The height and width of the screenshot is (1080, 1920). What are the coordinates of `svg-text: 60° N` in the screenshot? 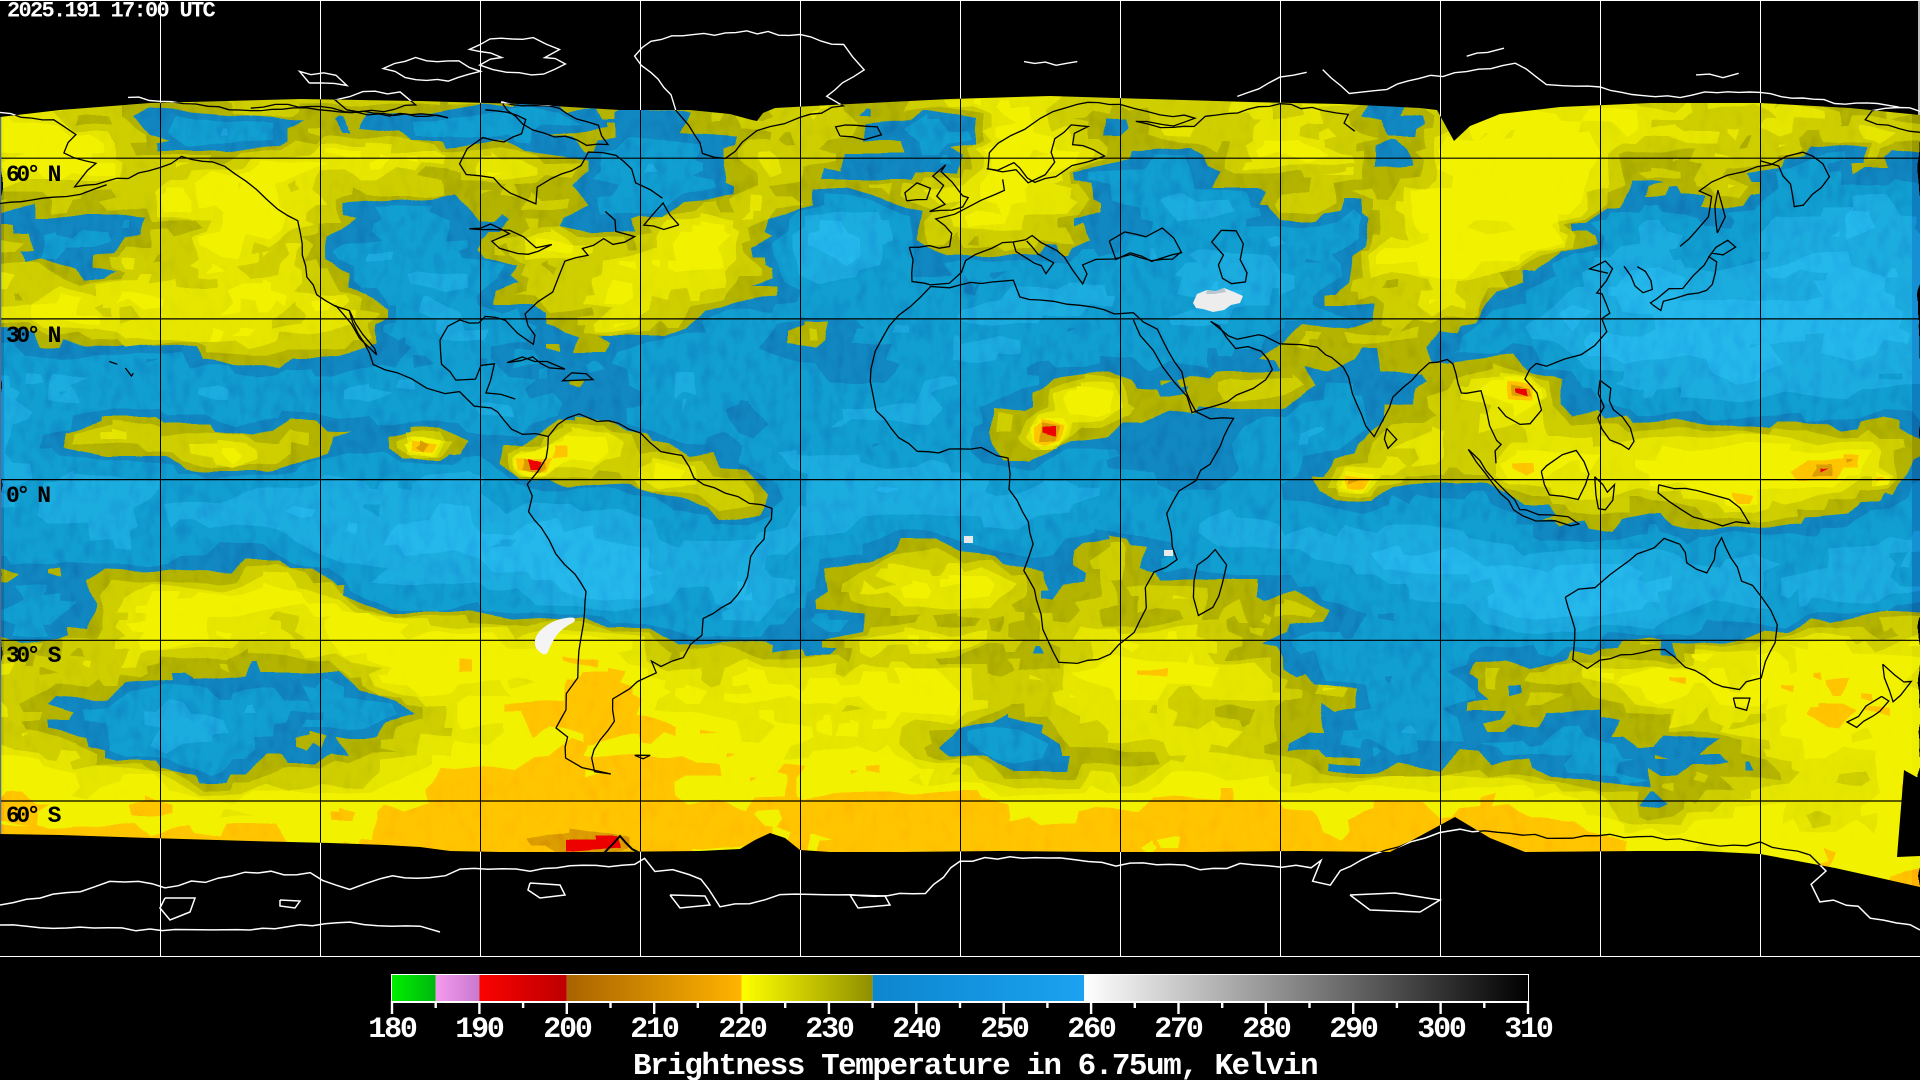 It's located at (33, 175).